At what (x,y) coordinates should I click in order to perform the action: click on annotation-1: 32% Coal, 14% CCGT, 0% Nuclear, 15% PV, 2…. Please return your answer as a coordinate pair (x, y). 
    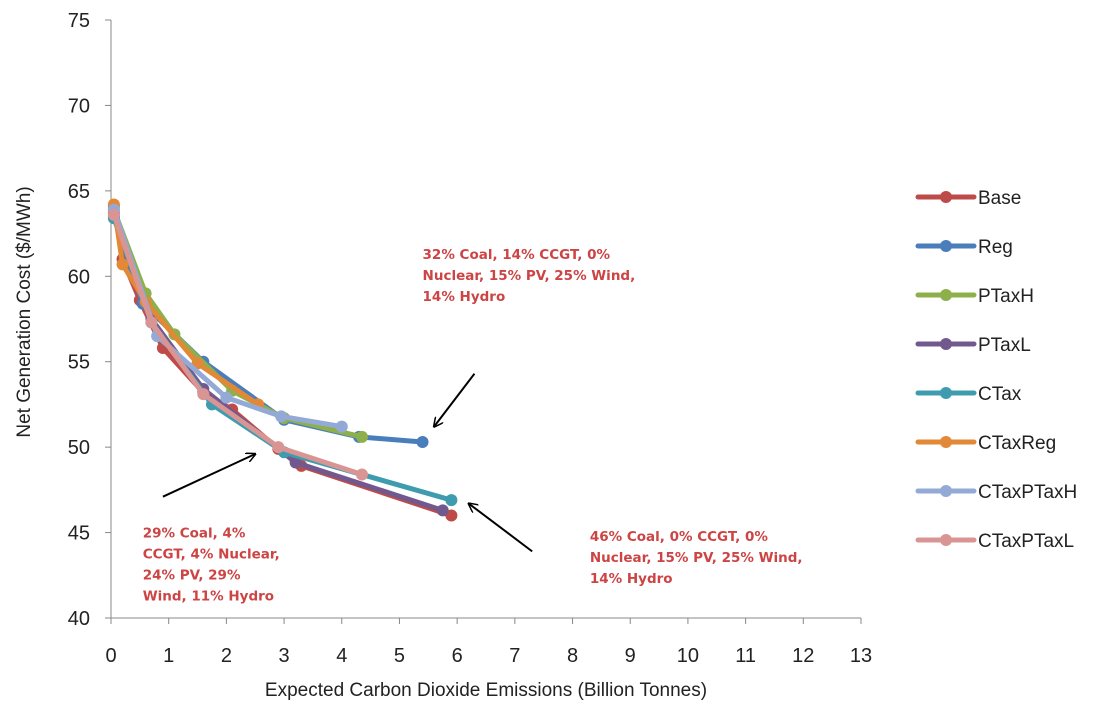
    Looking at the image, I should click on (529, 337).